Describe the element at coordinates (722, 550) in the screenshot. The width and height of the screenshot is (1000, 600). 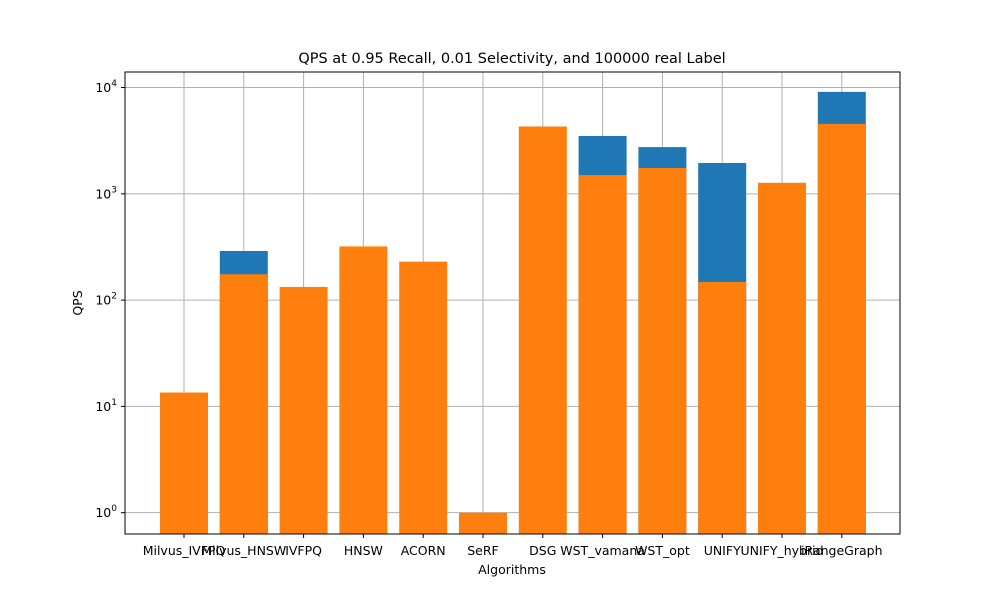
I see `x-tick-label: UNIFY` at that location.